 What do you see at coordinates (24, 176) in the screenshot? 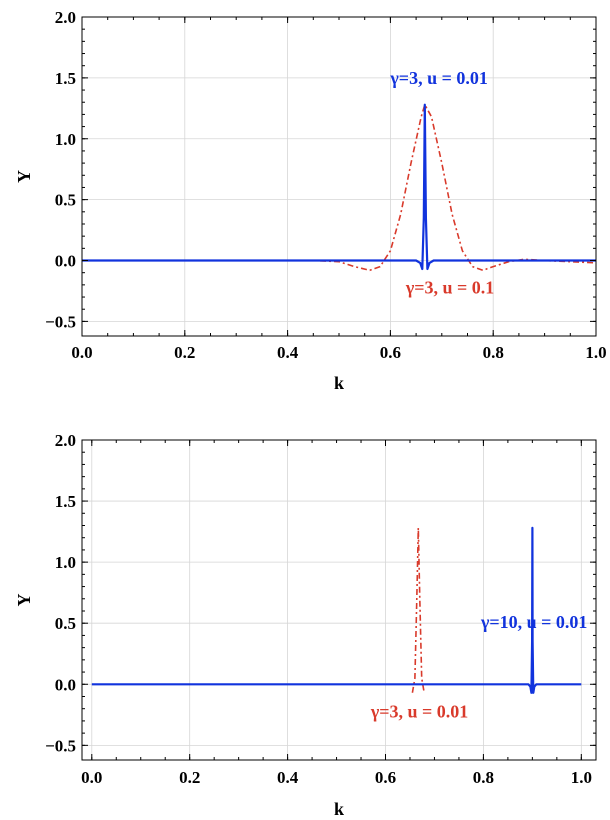
I see `top-y-axis-title: Υ` at bounding box center [24, 176].